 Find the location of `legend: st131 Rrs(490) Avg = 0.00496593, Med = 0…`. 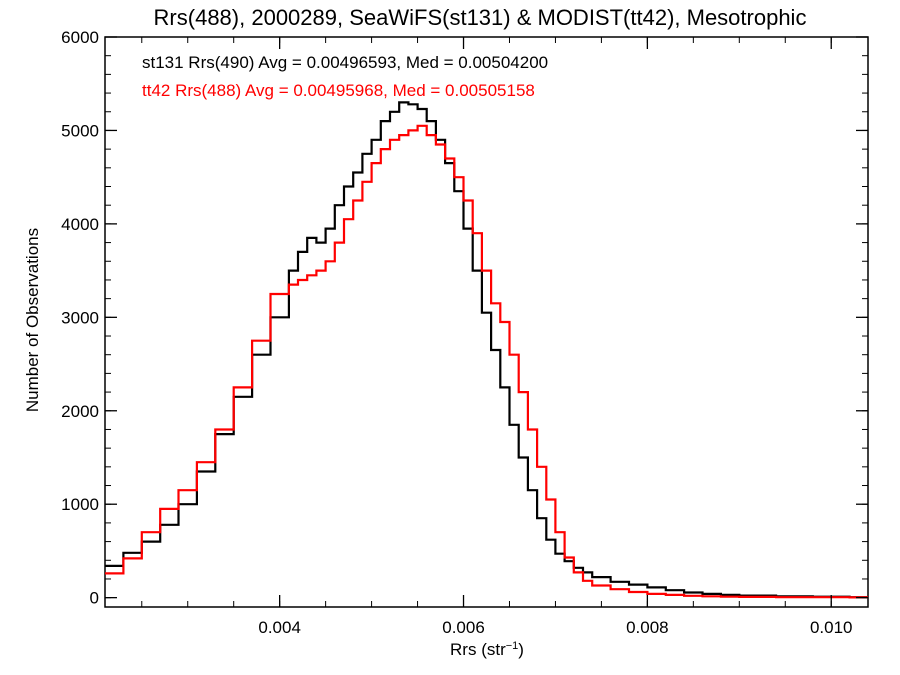

legend: st131 Rrs(490) Avg = 0.00496593, Med = 0… is located at coordinates (345, 76).